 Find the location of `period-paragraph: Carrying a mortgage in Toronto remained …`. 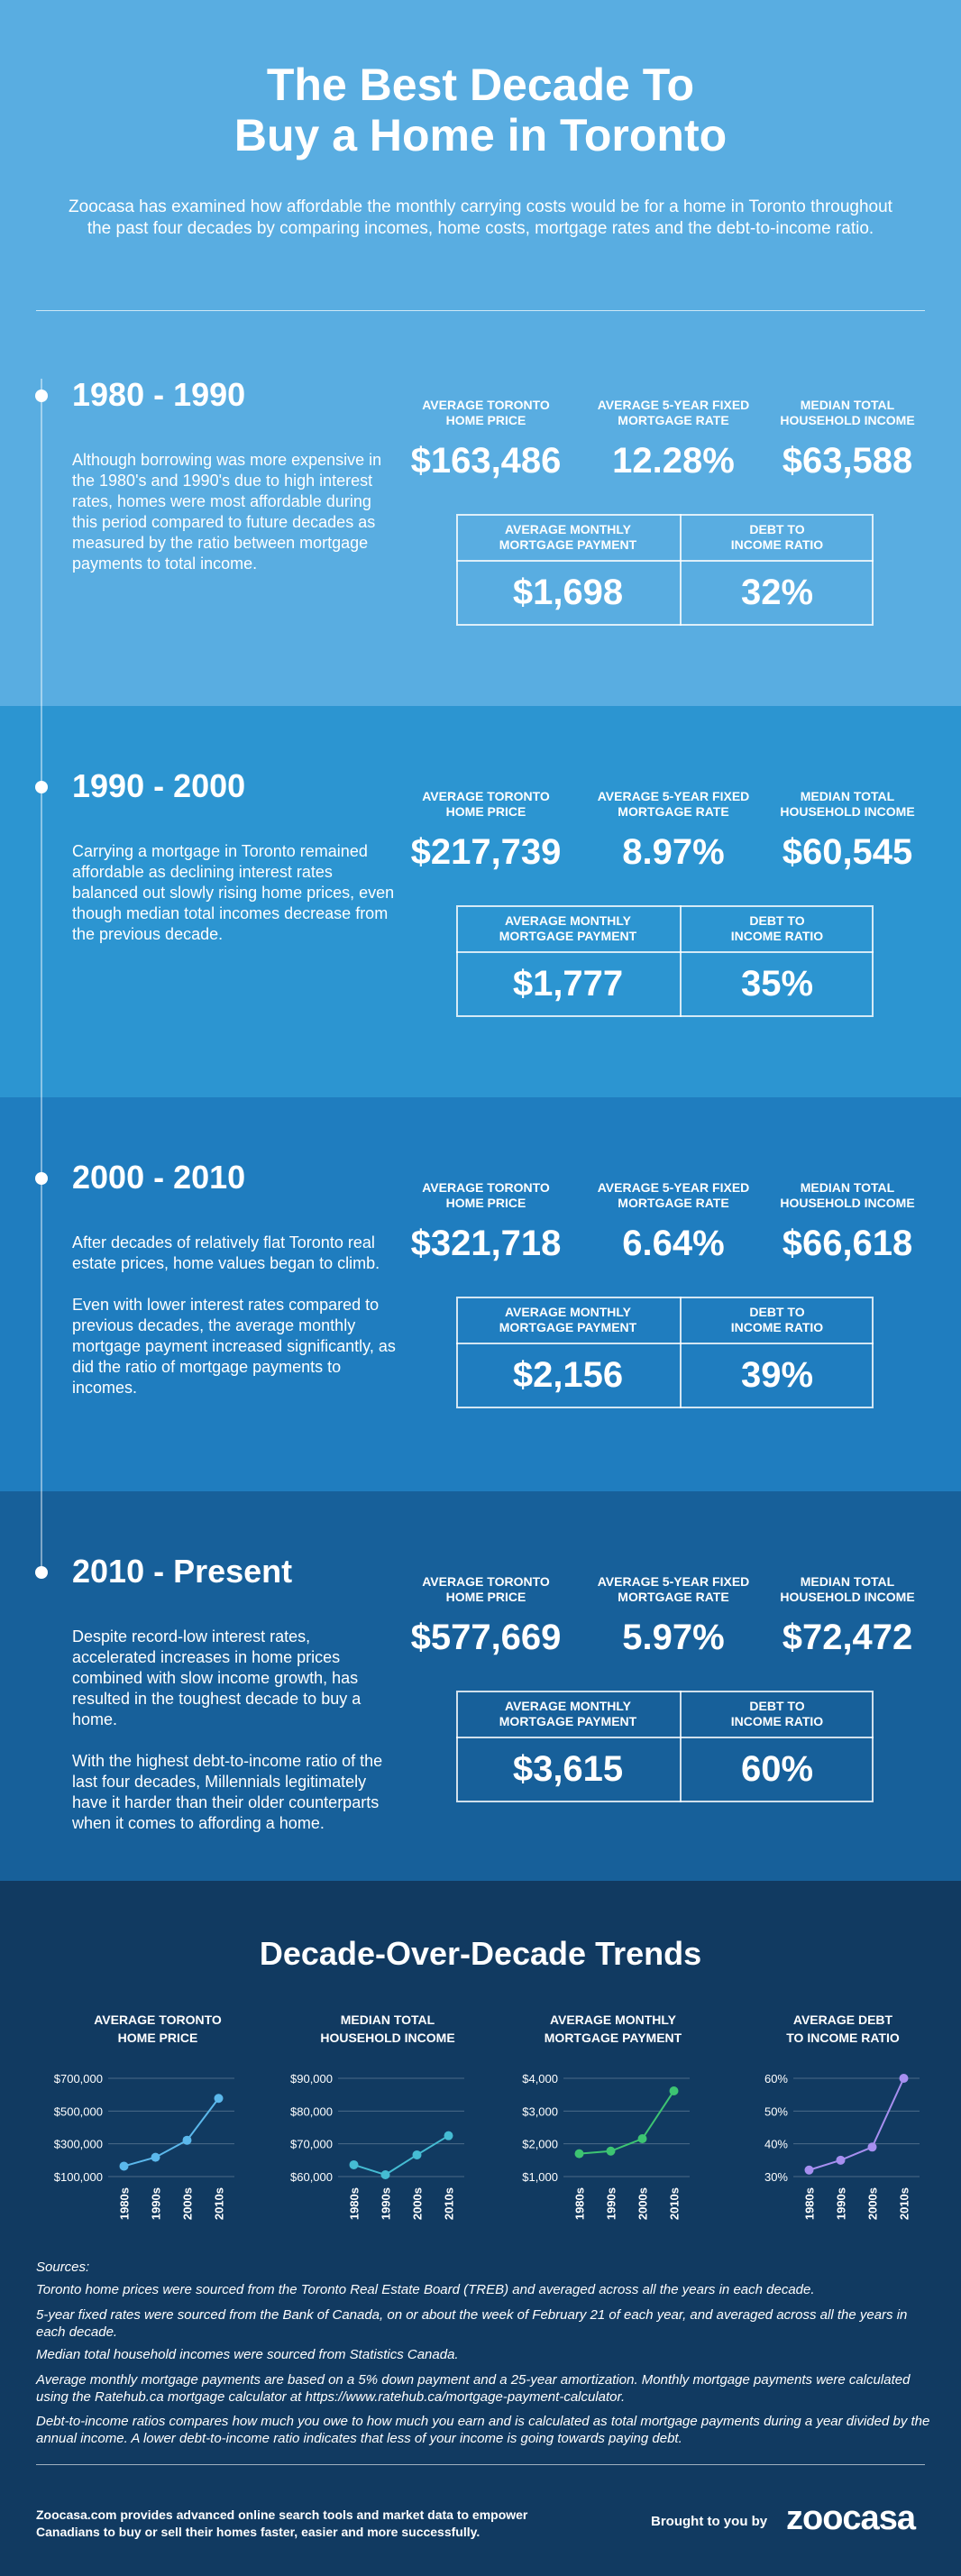

period-paragraph: Carrying a mortgage in Toronto remained … is located at coordinates (233, 892).